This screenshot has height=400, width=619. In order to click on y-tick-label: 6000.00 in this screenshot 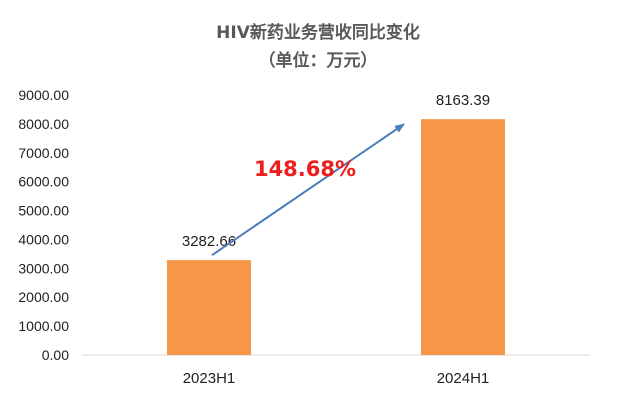, I will do `click(43, 182)`.